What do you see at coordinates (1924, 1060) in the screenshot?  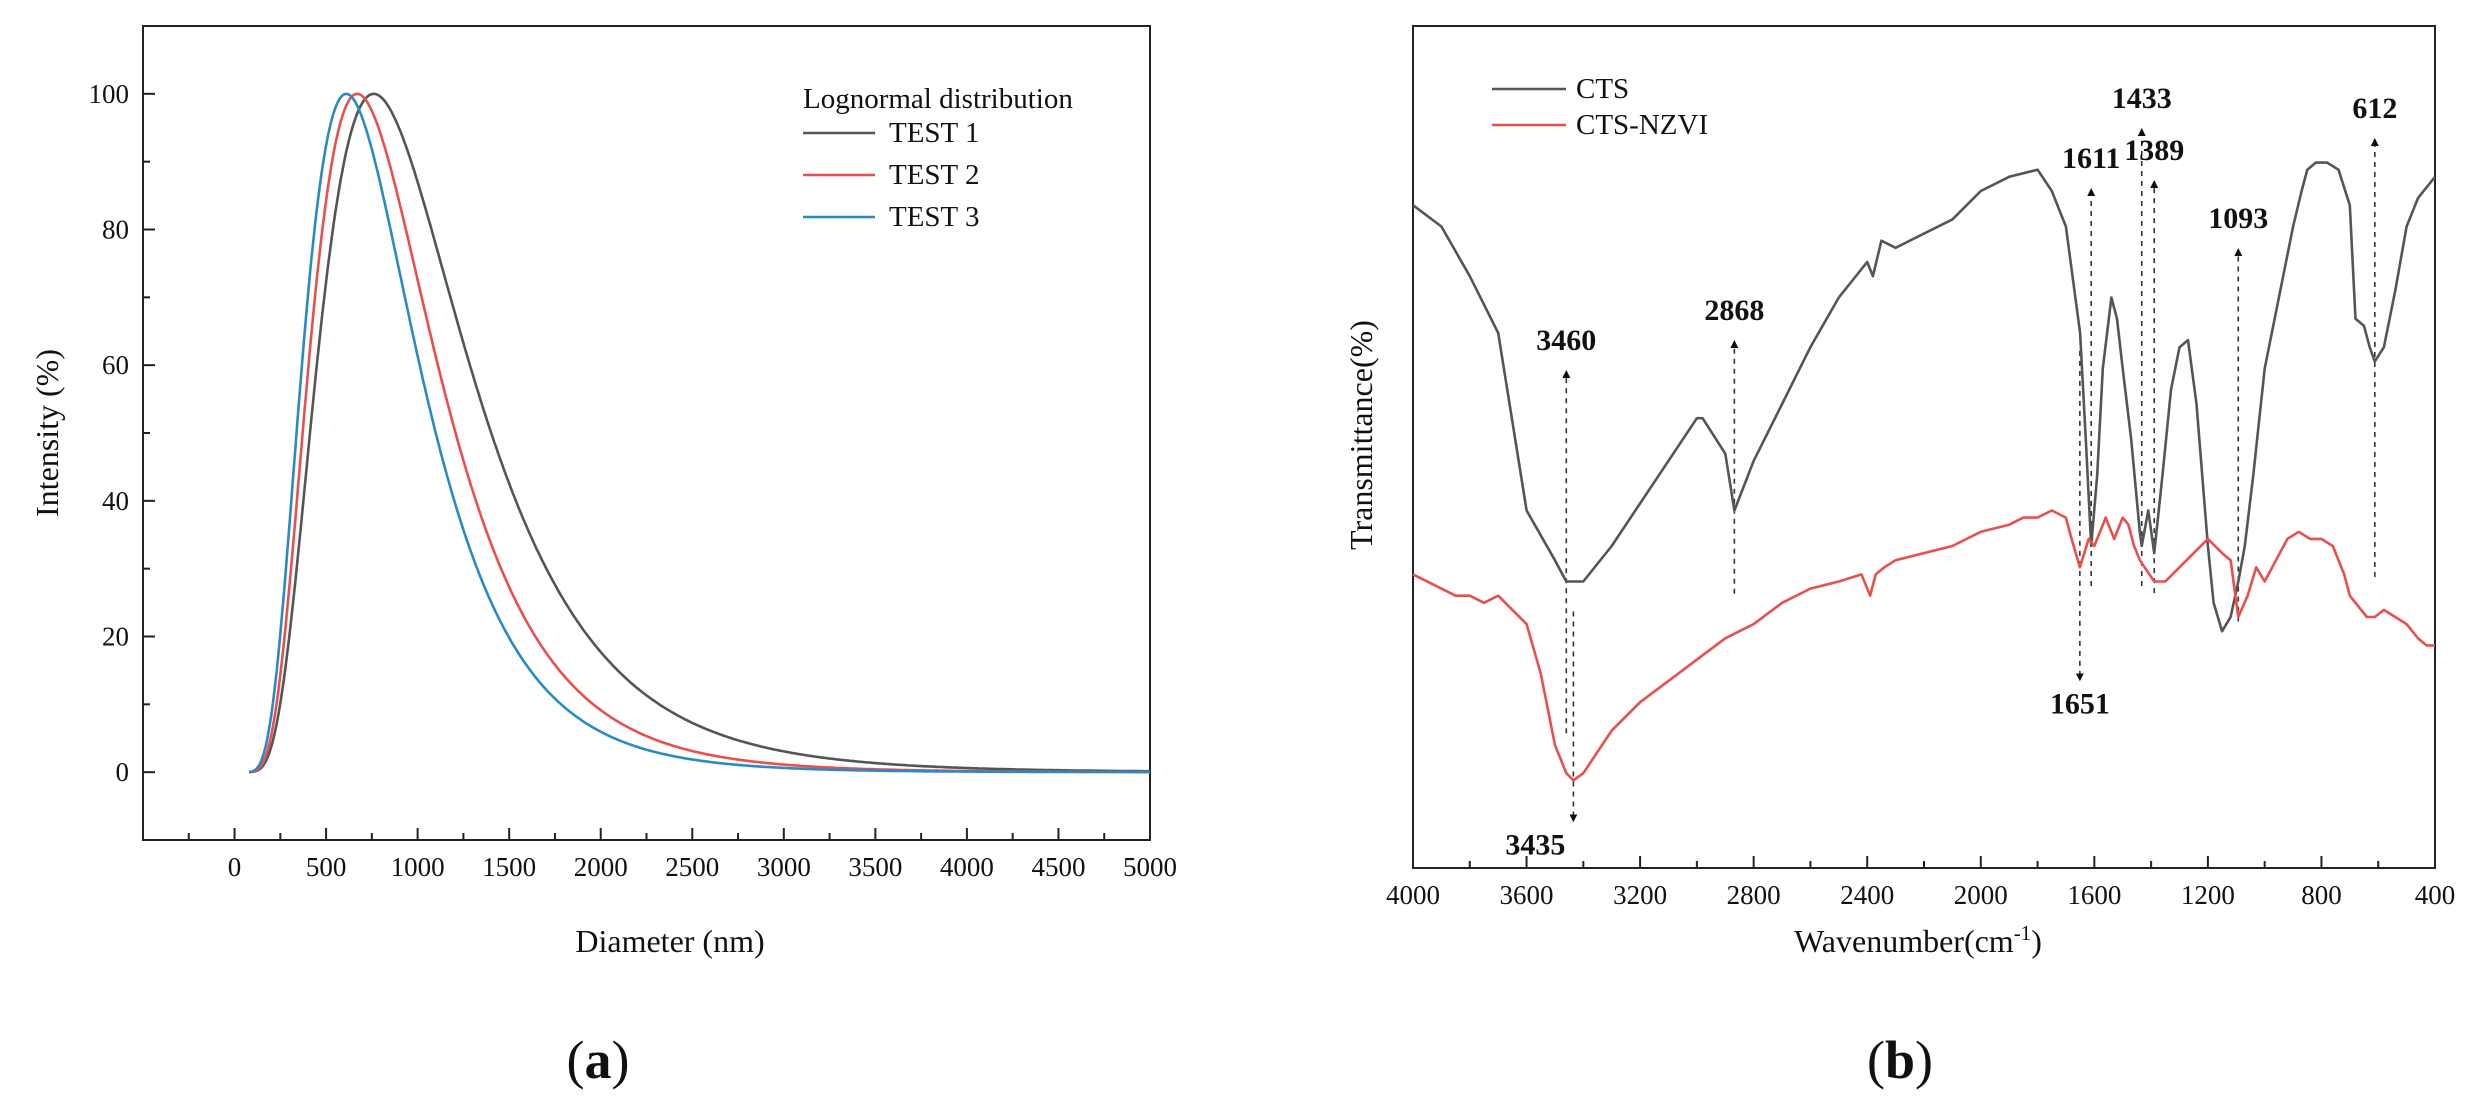 I see `panel-label-b-close: )` at bounding box center [1924, 1060].